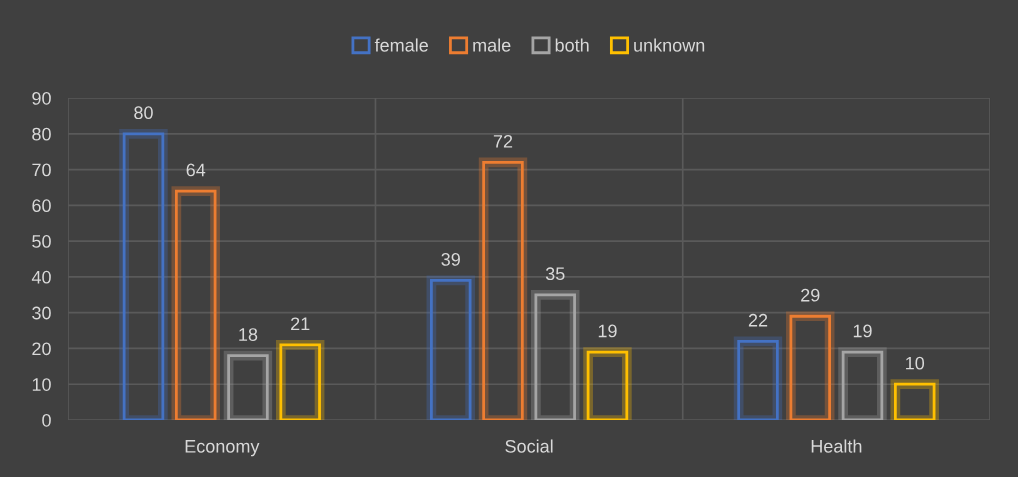 This screenshot has height=477, width=1018. What do you see at coordinates (450, 259) in the screenshot?
I see `data-label: 39` at bounding box center [450, 259].